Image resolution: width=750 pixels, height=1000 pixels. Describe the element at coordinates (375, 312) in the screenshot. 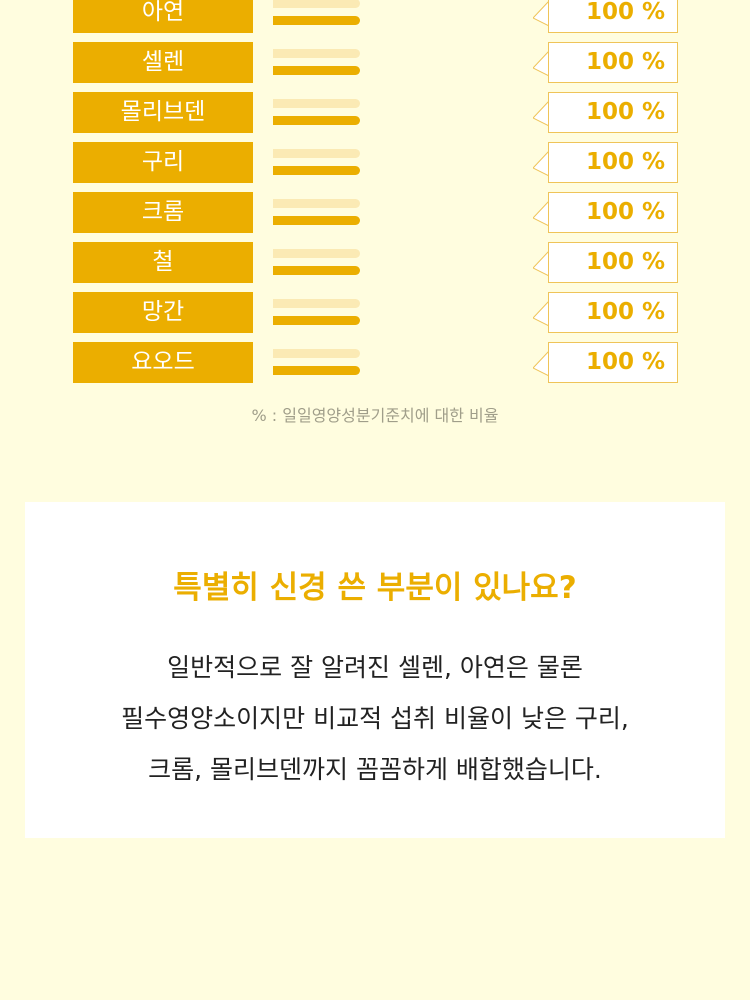

I see `nutrient-row: 망간 100 %` at that location.